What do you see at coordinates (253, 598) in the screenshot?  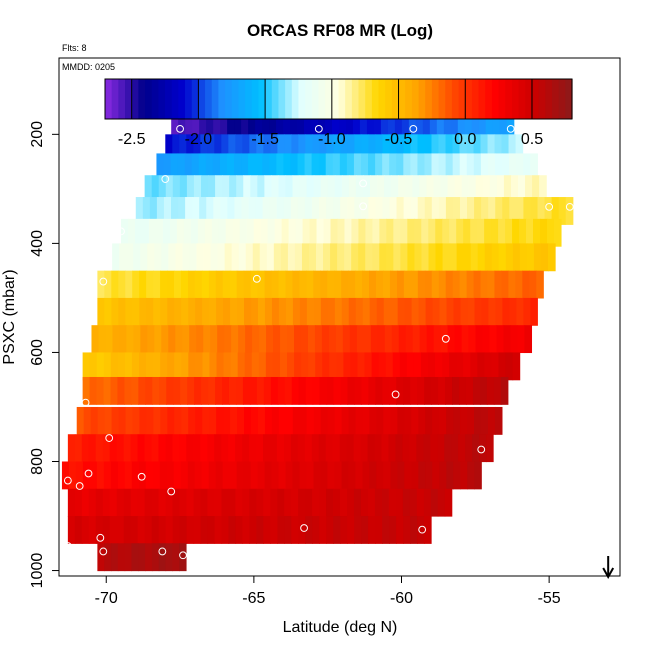 I see `x-tick-label: -65` at bounding box center [253, 598].